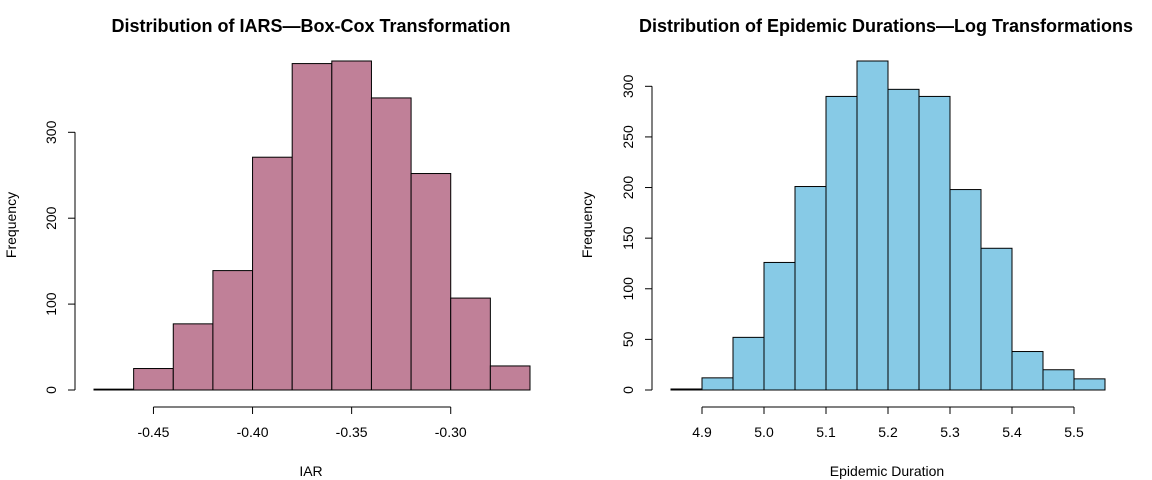  What do you see at coordinates (587, 225) in the screenshot?
I see `duration-y-axis-label: Frequency` at bounding box center [587, 225].